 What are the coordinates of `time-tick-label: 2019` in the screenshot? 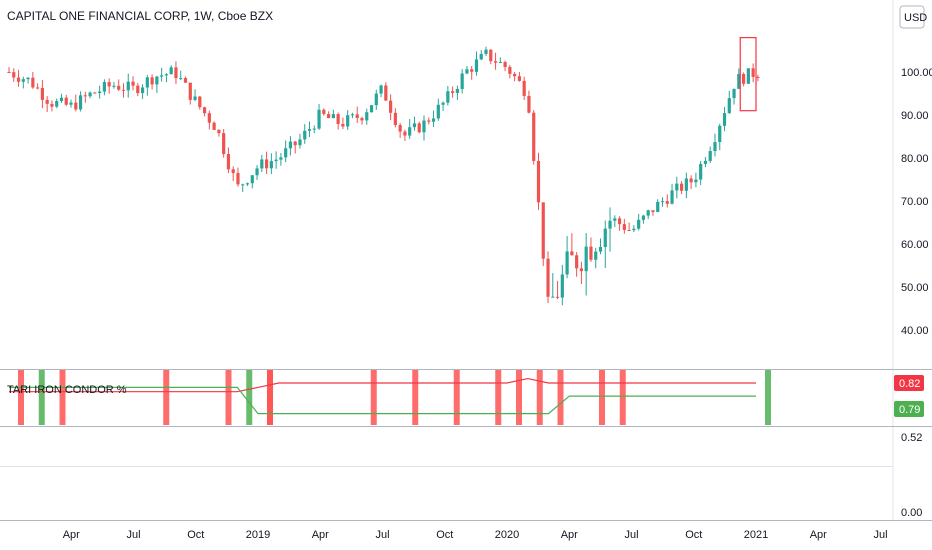 It's located at (258, 535).